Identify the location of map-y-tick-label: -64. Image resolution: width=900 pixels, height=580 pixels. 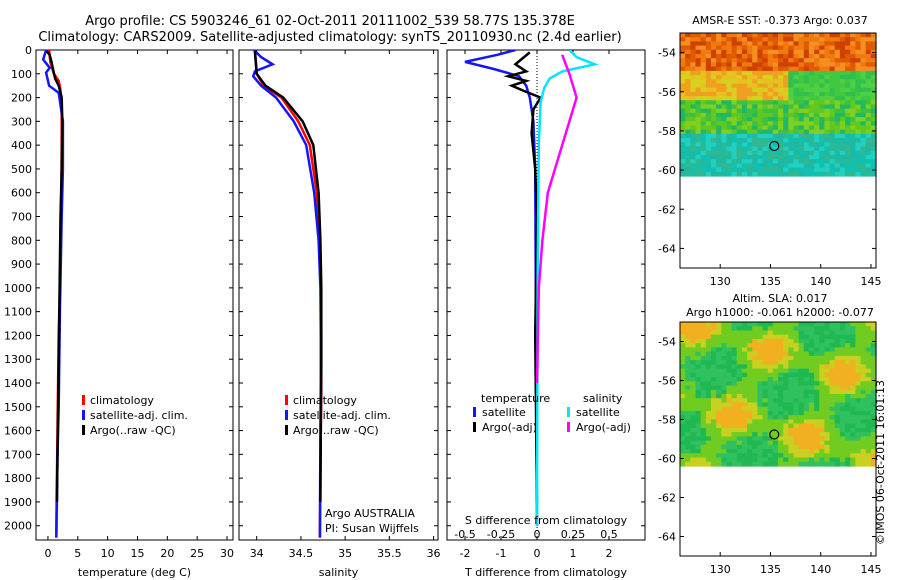
(667, 537).